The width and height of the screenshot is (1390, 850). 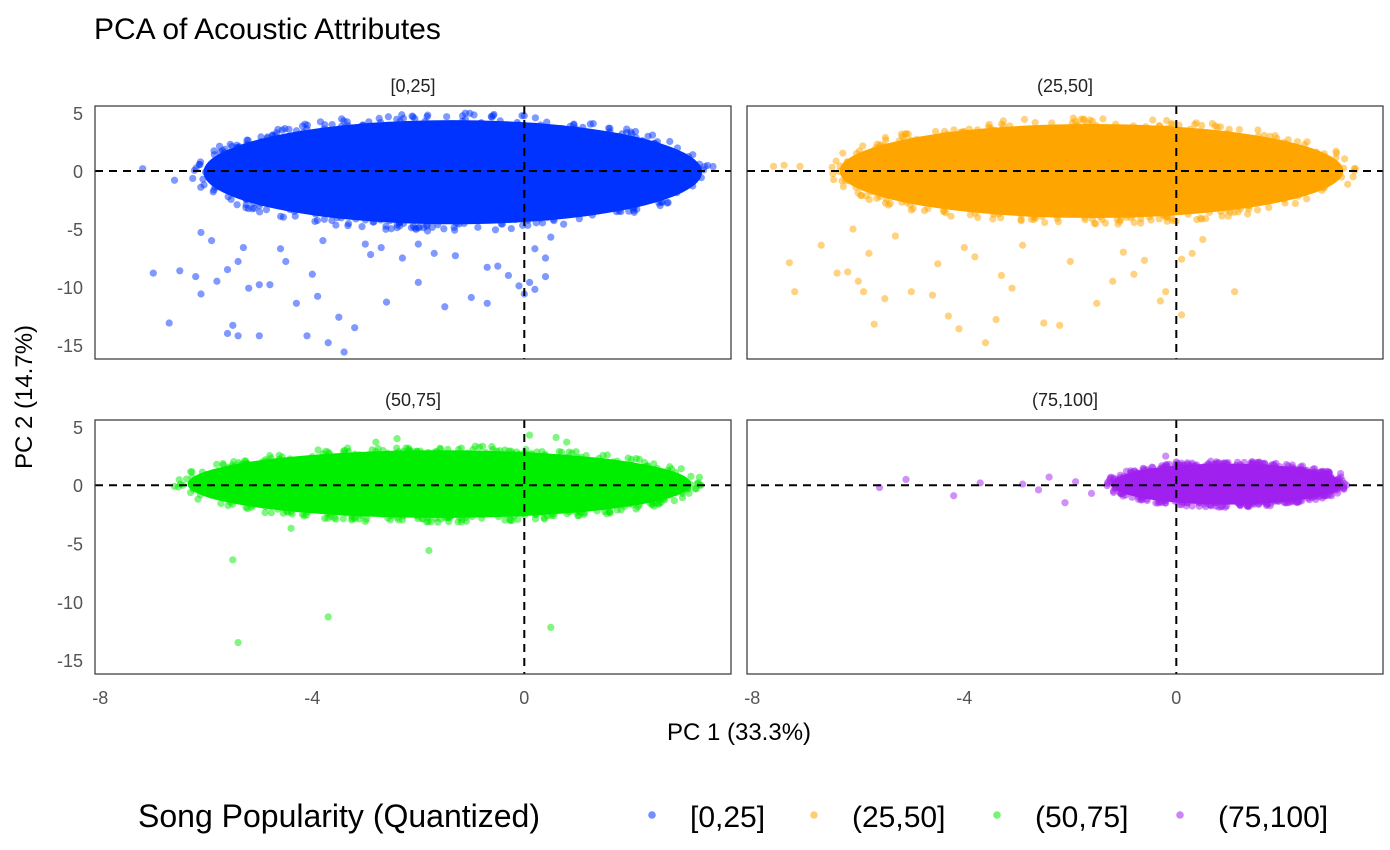 What do you see at coordinates (1180, 815) in the screenshot?
I see `legend-marker` at bounding box center [1180, 815].